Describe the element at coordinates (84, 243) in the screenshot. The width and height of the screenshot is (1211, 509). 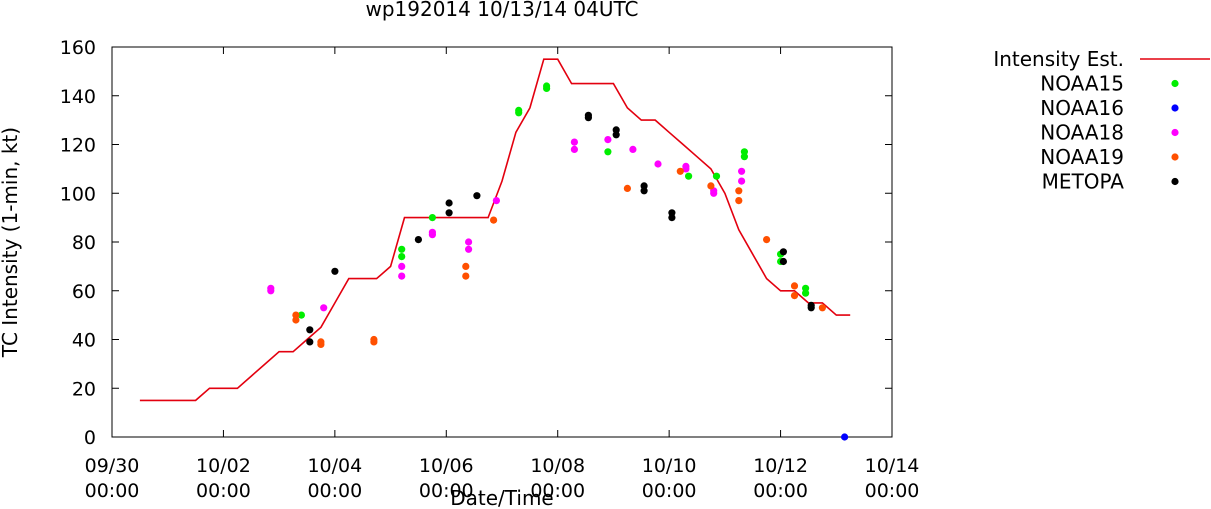
I see `y-tick-label: 80` at that location.